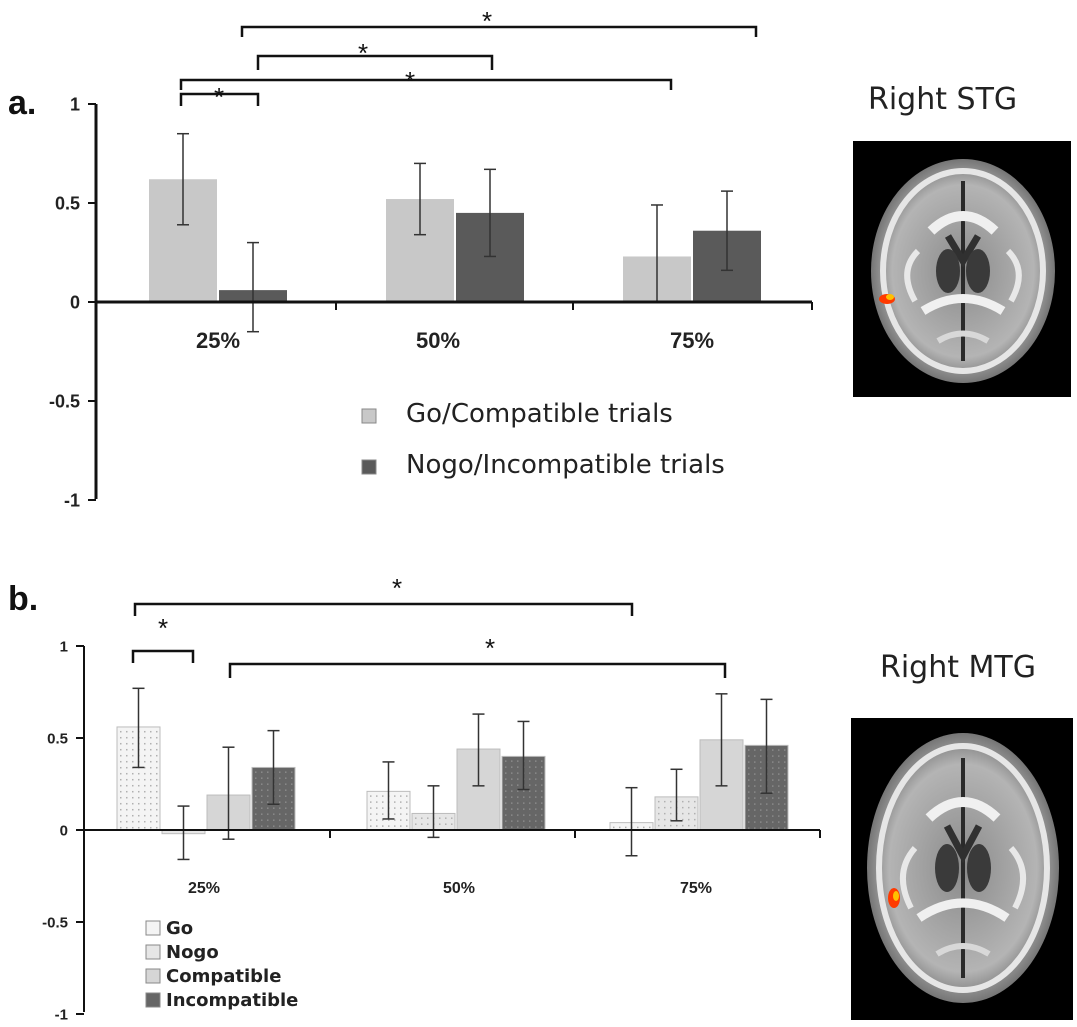  What do you see at coordinates (64, 401) in the screenshot?
I see `y-tick-label: -0.5` at bounding box center [64, 401].